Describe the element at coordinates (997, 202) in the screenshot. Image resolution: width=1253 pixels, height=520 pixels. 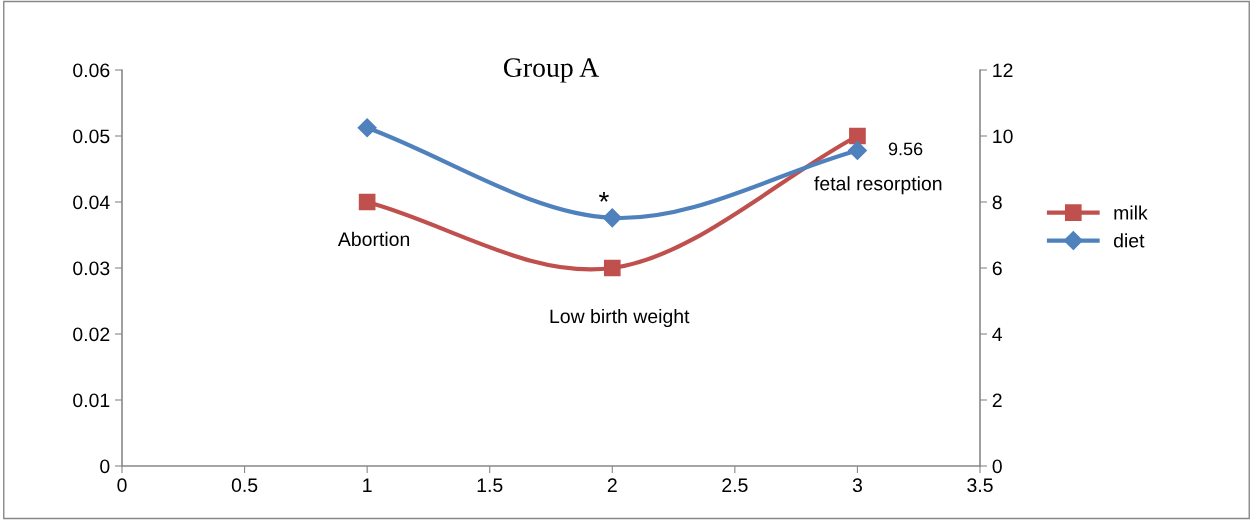
I see `y2-tick-label: 8` at that location.